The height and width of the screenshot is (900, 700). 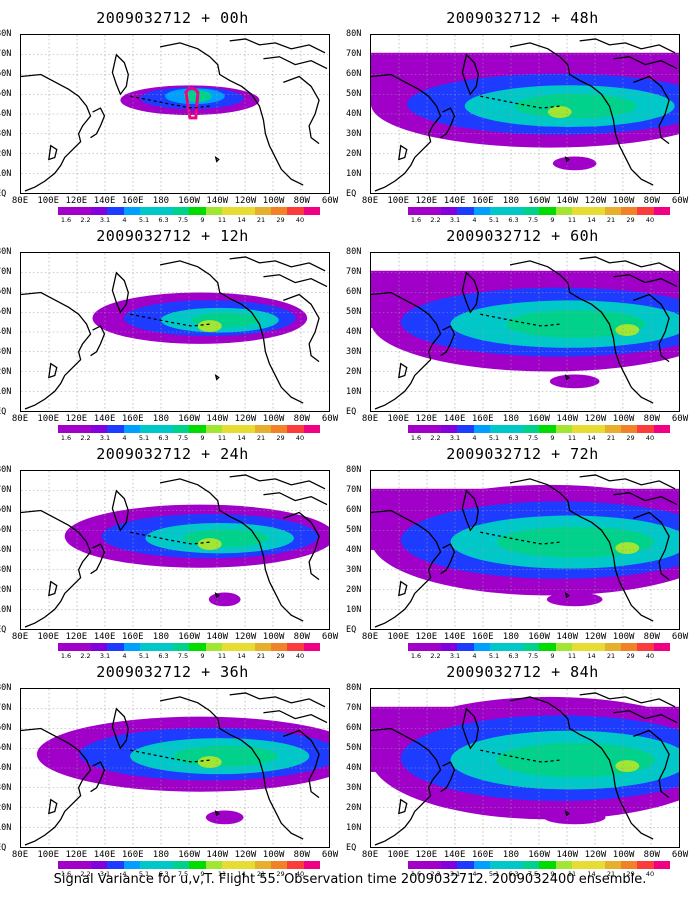 I want to click on map-svg, so click(x=175, y=114).